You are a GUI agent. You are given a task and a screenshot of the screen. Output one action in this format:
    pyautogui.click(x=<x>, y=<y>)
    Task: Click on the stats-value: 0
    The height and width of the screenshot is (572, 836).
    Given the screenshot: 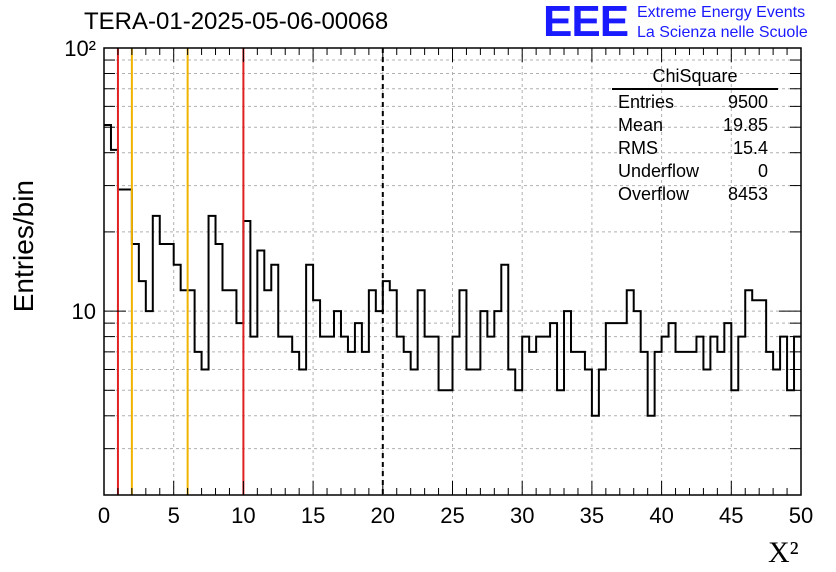 What is the action you would take?
    pyautogui.click(x=762, y=171)
    